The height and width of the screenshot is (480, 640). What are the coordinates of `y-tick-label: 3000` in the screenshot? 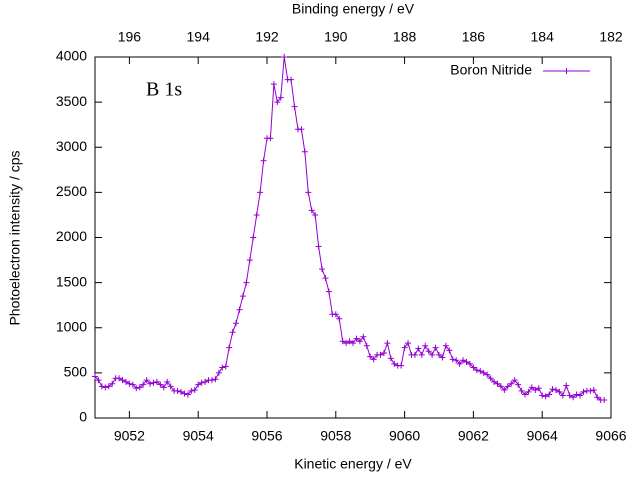 It's located at (71, 146).